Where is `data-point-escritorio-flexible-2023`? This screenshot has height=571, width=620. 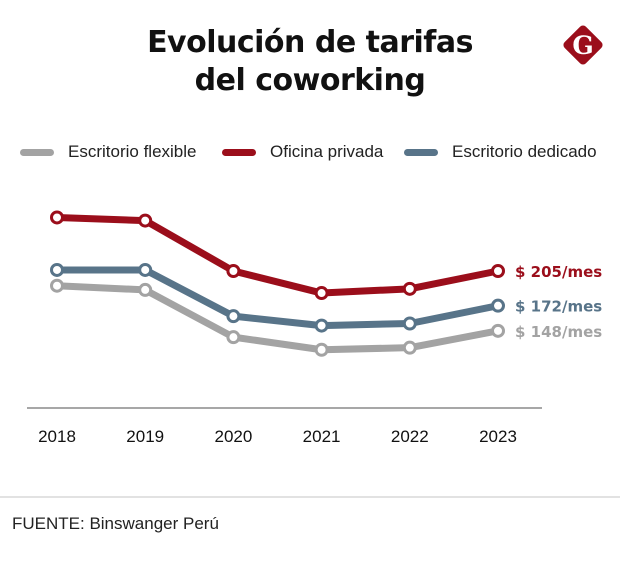
data-point-escritorio-flexible-2023 is located at coordinates (498, 330).